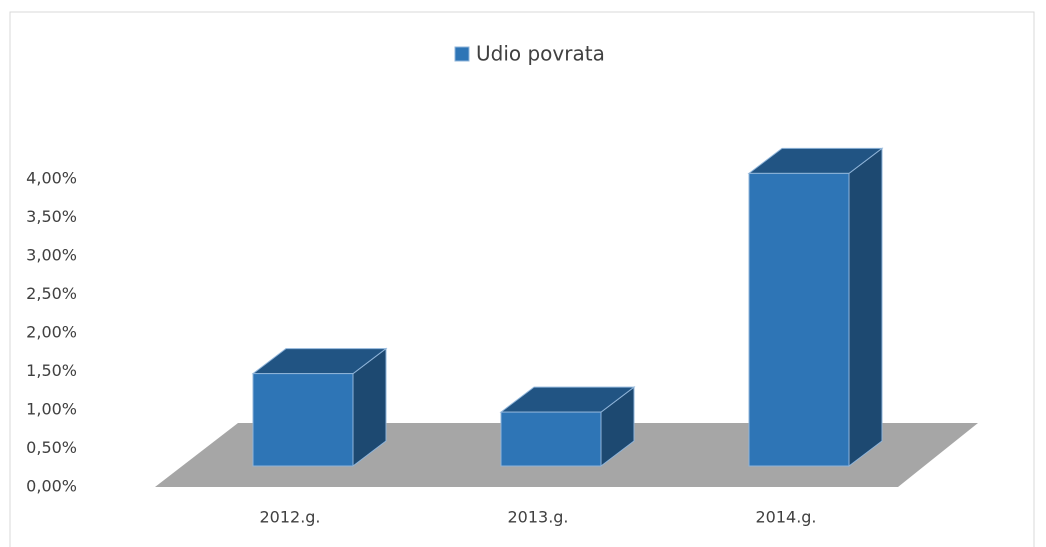 This screenshot has height=547, width=1046. Describe the element at coordinates (537, 517) in the screenshot. I see `x-tick-label: 2013.g.` at that location.